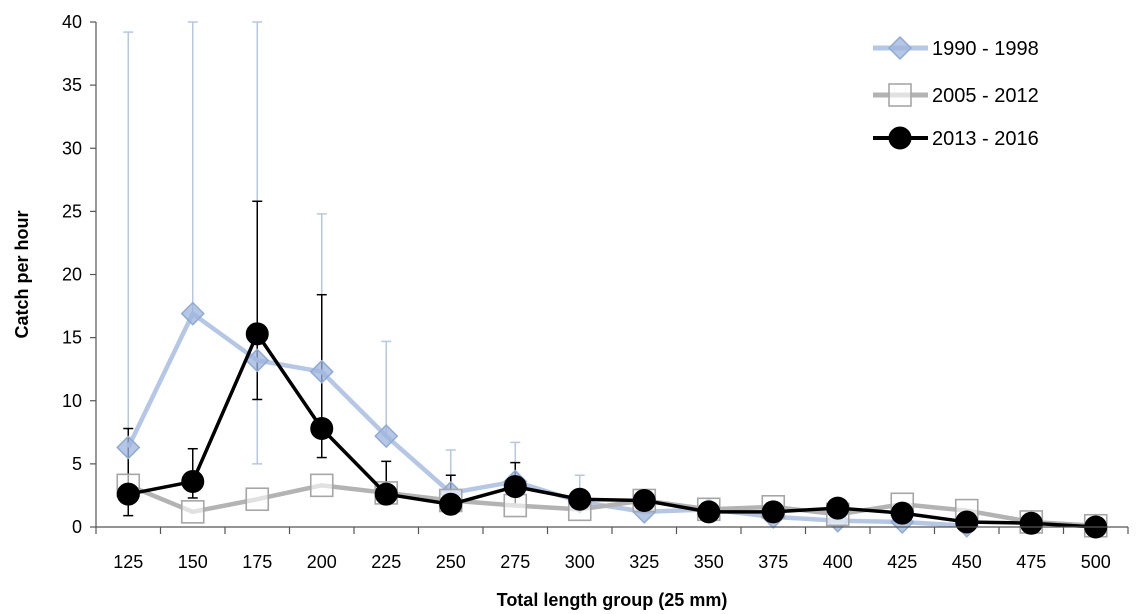 The width and height of the screenshot is (1136, 614). Describe the element at coordinates (322, 562) in the screenshot. I see `x-tick-label: 200` at that location.